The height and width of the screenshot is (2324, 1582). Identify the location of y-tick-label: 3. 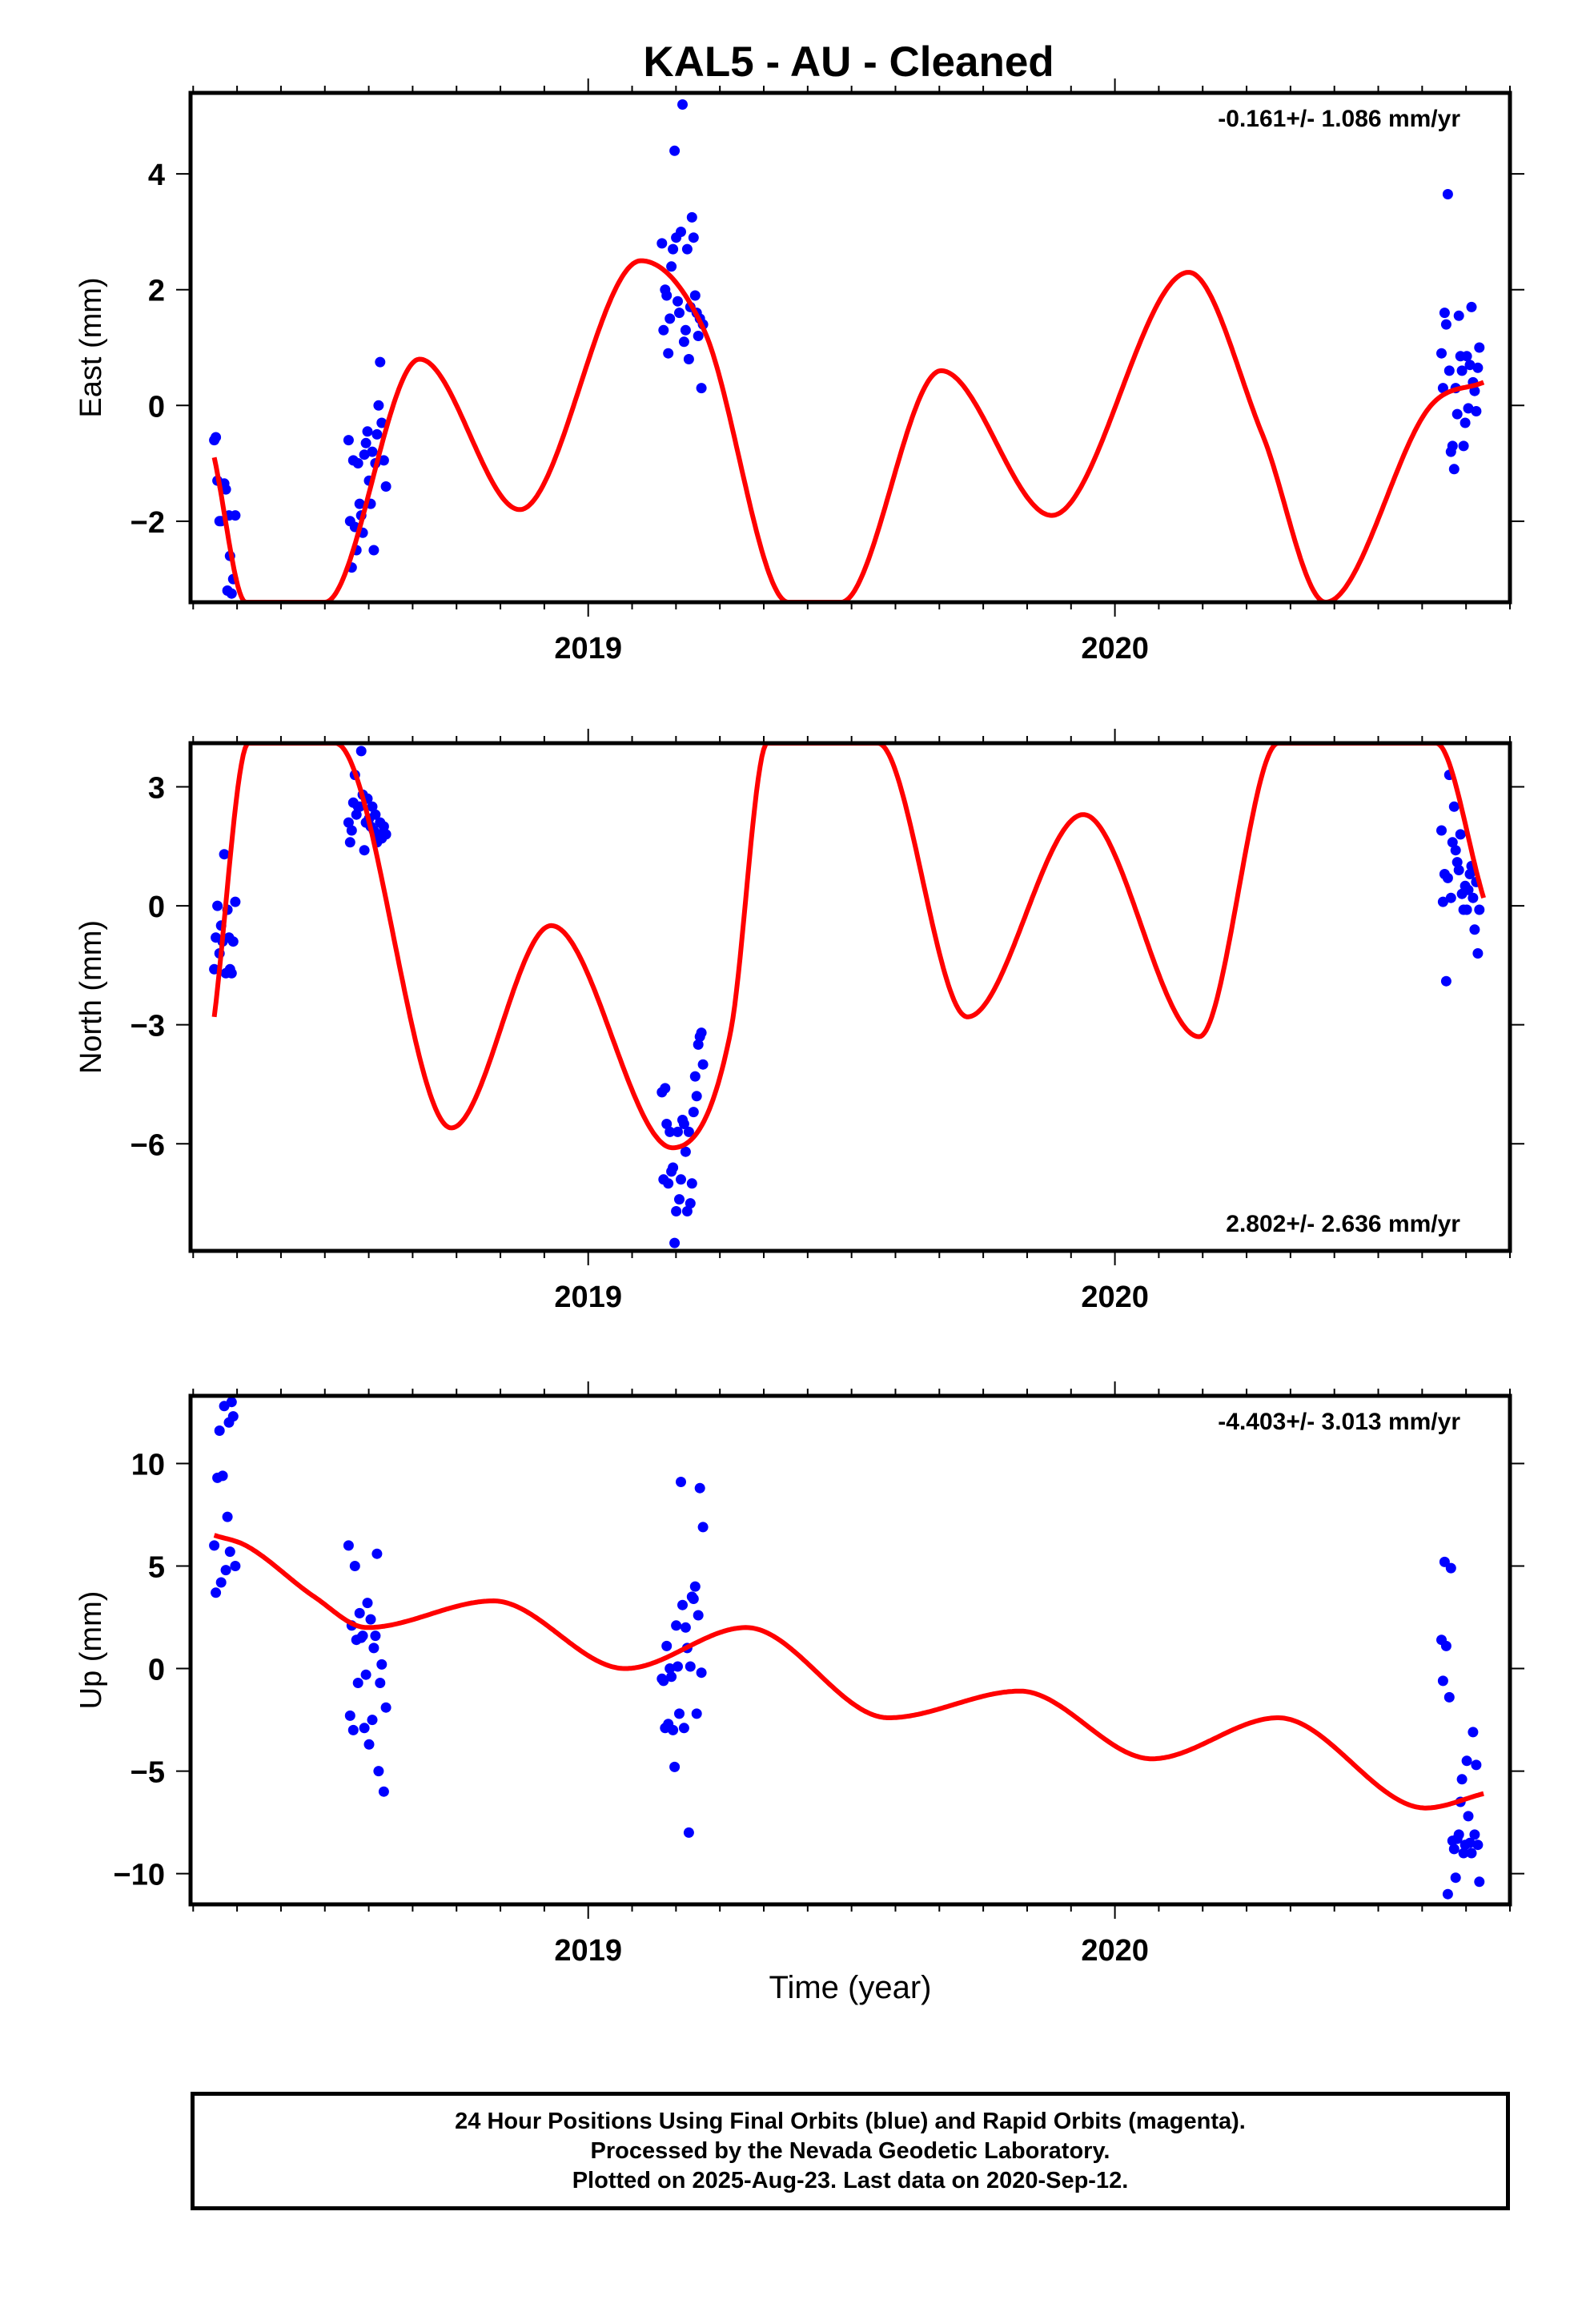
(156, 788).